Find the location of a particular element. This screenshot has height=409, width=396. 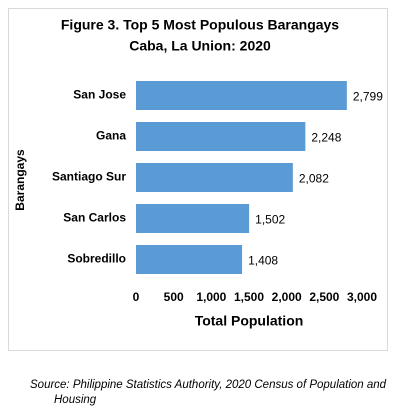

x-axis-title: Total Population is located at coordinates (249, 321).